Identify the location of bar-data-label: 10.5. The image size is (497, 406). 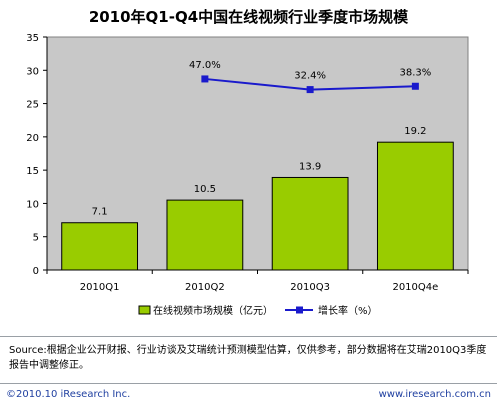
(205, 189).